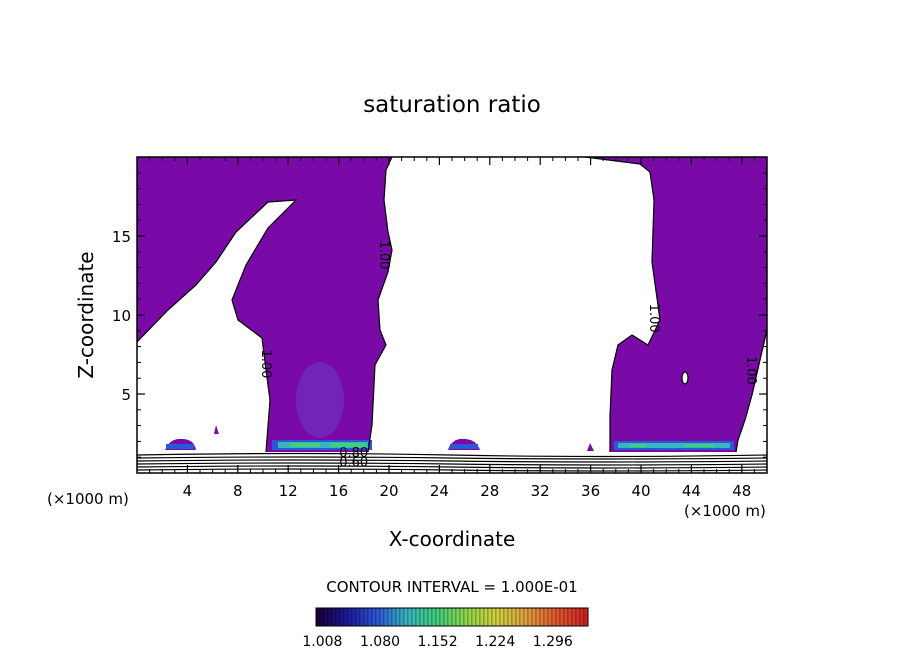 The image size is (904, 654). What do you see at coordinates (88, 499) in the screenshot?
I see `x-unit-left: (×1000 m)` at bounding box center [88, 499].